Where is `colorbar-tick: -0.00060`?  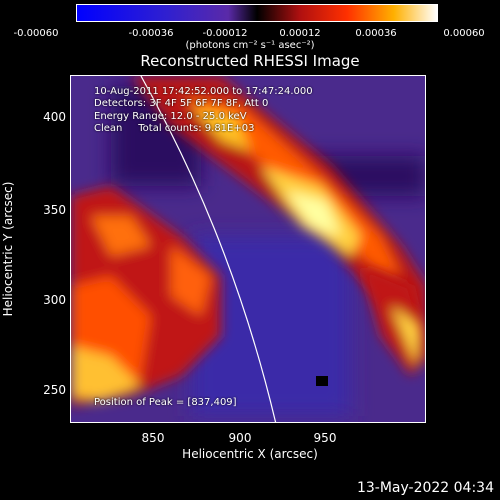
colorbar-tick: -0.00060 is located at coordinates (36, 33).